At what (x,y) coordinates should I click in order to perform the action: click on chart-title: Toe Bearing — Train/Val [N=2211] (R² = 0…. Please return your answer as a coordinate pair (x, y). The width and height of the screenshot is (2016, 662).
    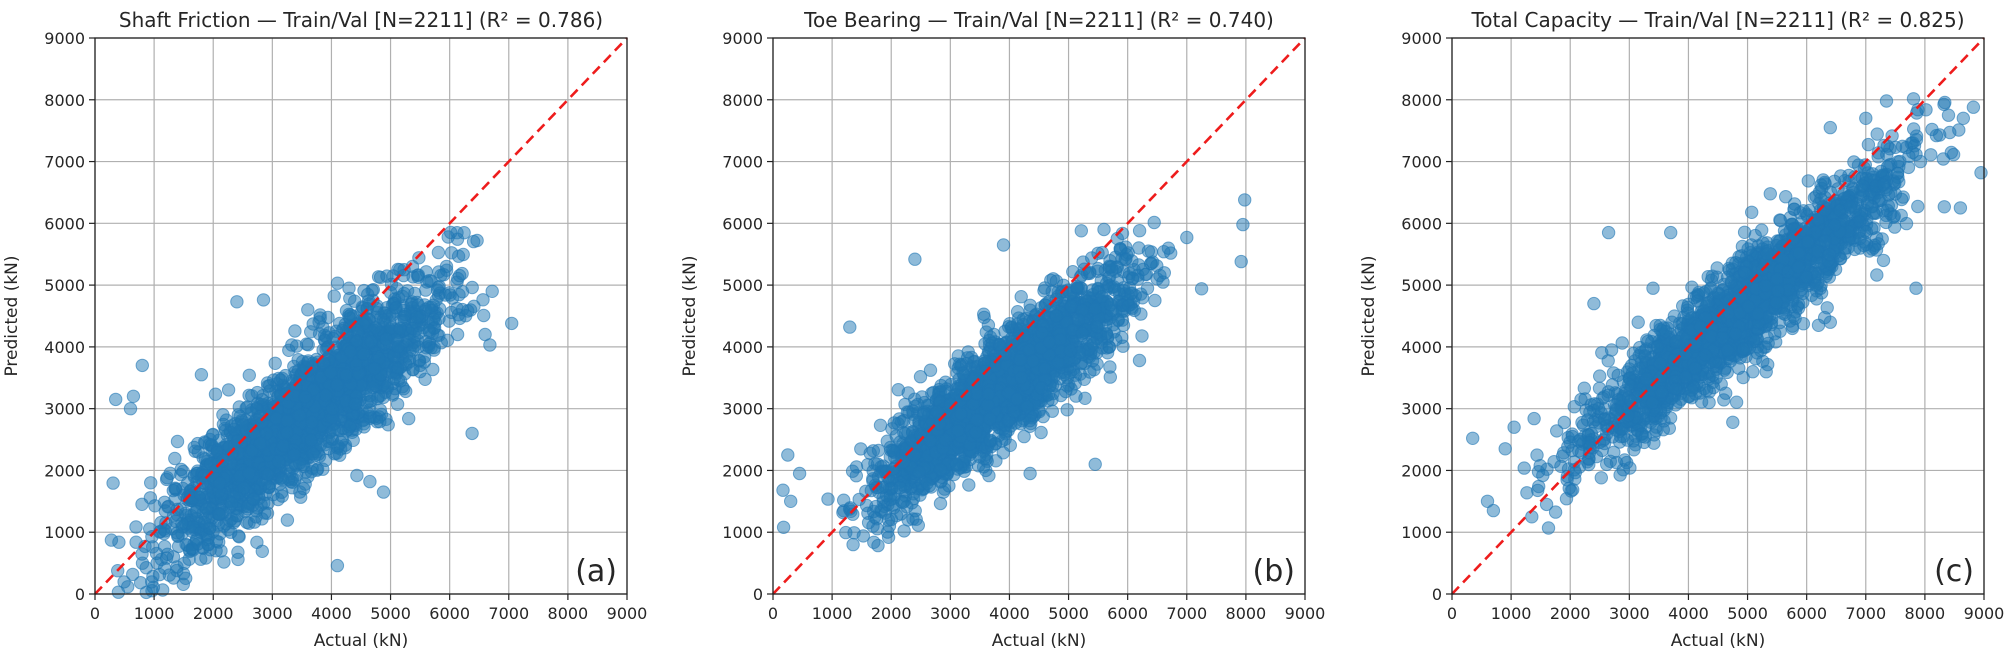
    Looking at the image, I should click on (1038, 20).